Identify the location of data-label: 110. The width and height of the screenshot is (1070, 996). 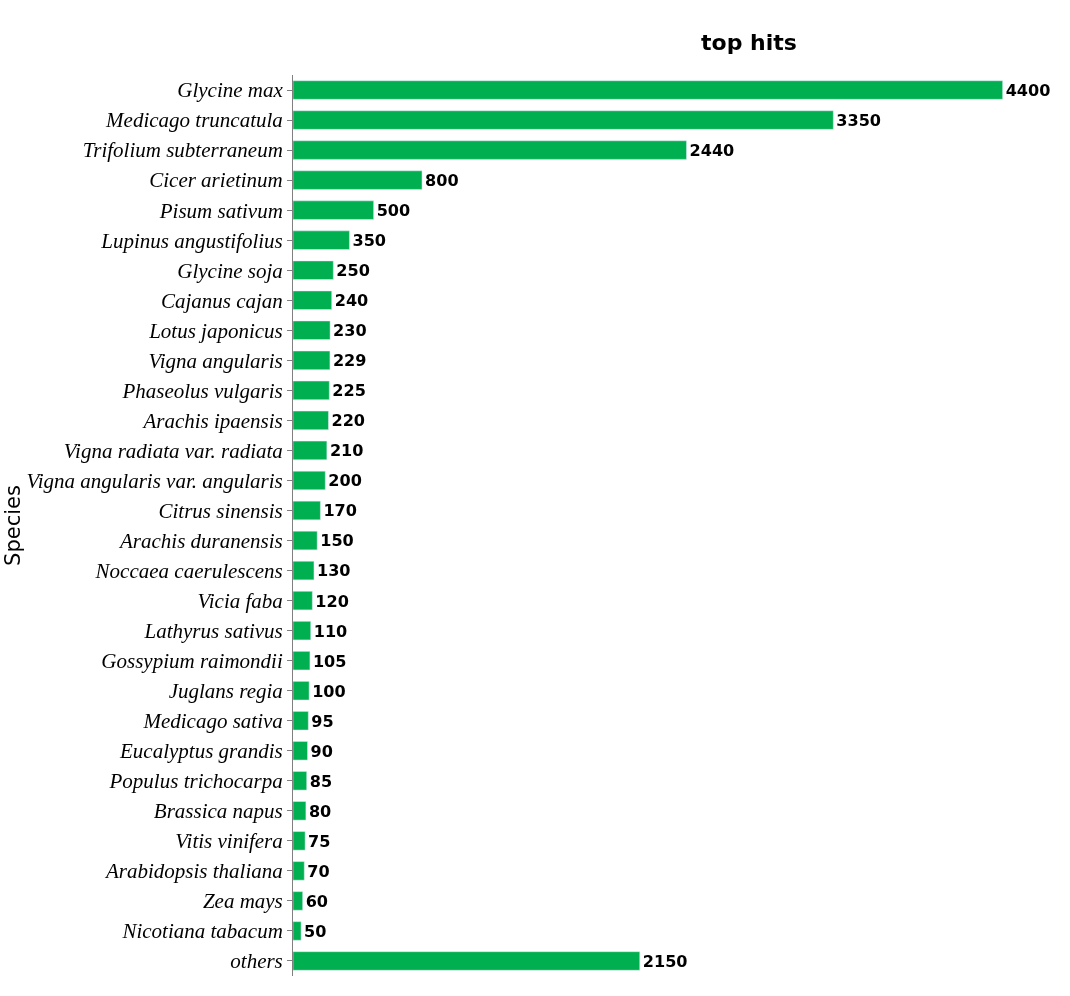
(330, 631).